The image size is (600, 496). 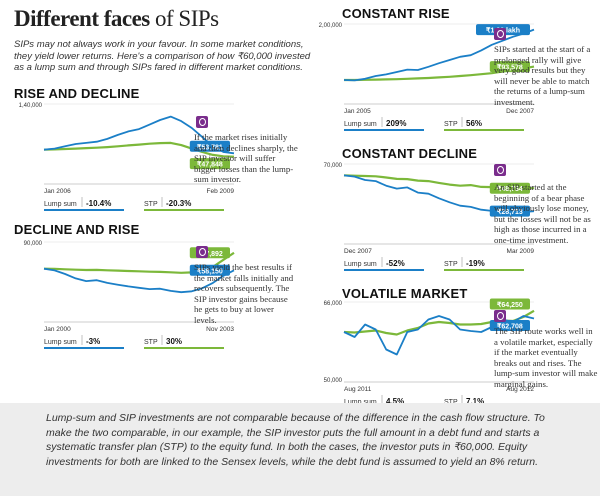 I want to click on x-end-label: Nov 2003, so click(x=220, y=329).